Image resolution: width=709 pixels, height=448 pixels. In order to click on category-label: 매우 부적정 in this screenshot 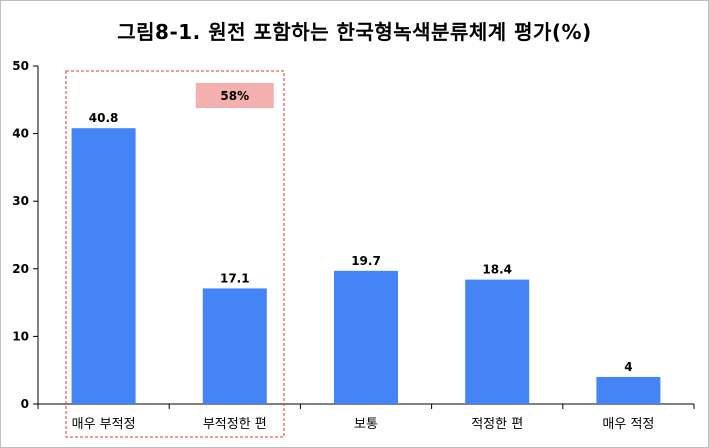, I will do `click(104, 424)`.